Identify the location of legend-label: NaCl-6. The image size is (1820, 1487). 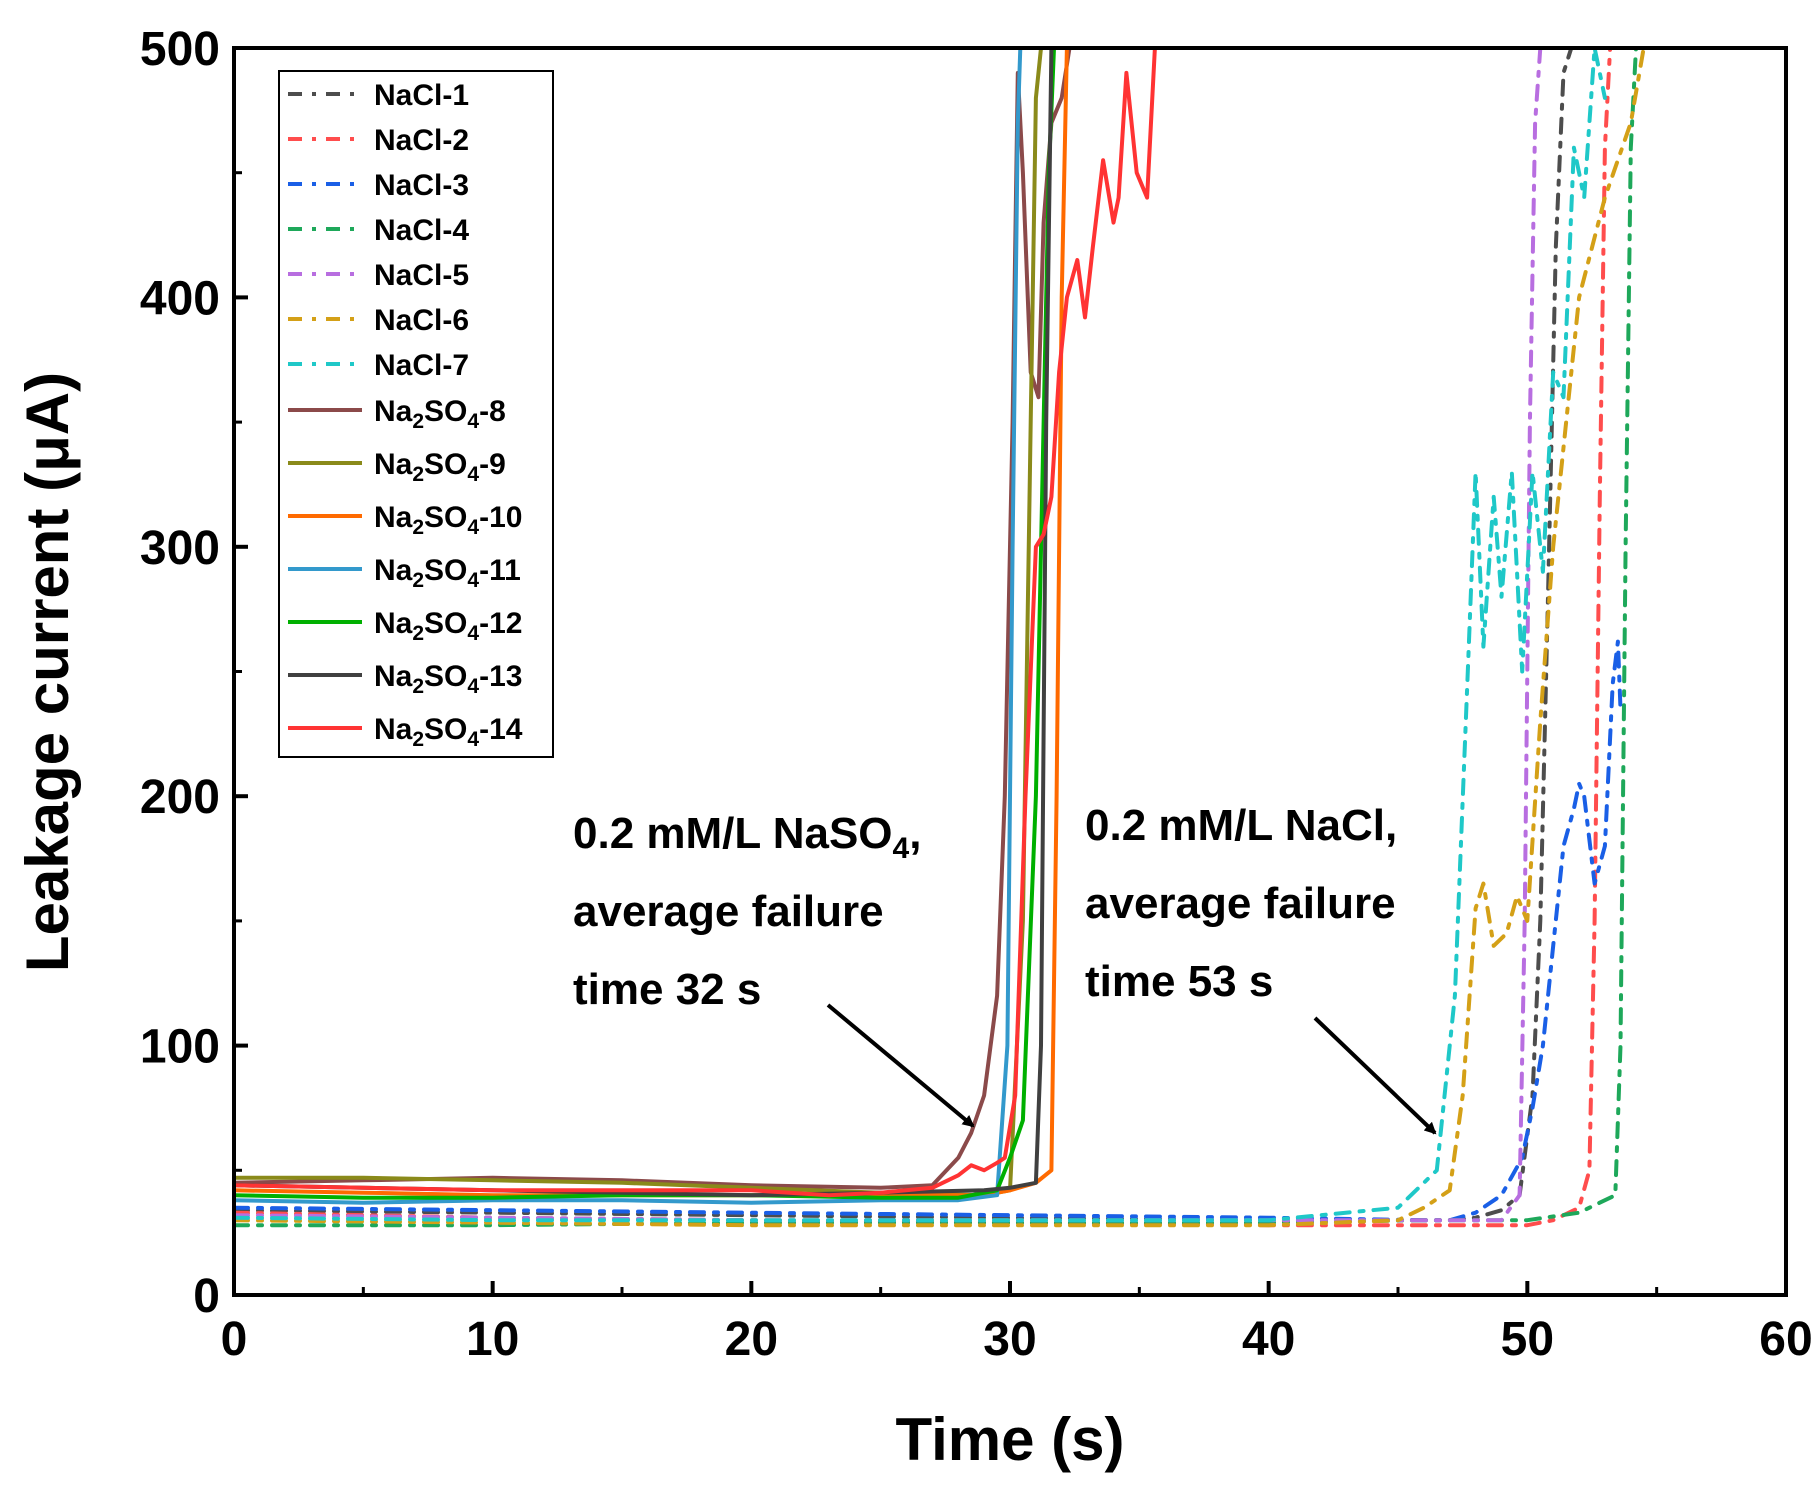
(421, 320).